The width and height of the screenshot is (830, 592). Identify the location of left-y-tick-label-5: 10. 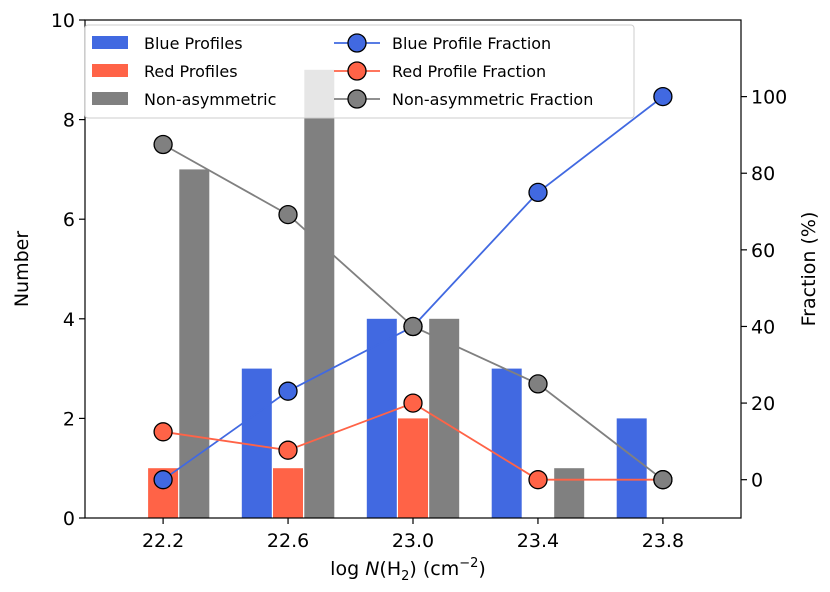
(63, 21).